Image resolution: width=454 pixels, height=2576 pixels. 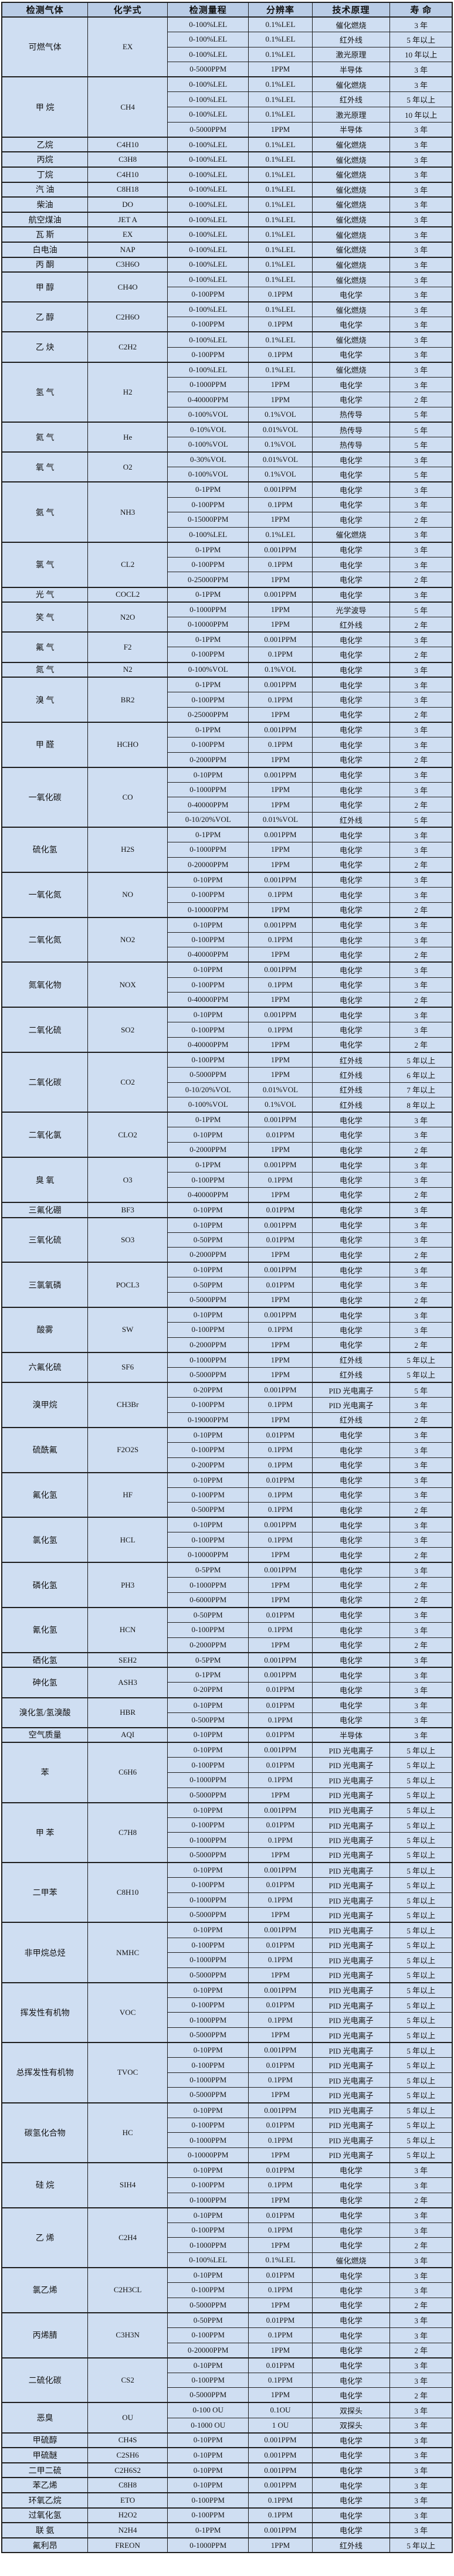 I want to click on table-row: 环氧乙烷 ETO 0-100PPM 0.1PPM 电化学 3 年, so click(x=227, y=2501).